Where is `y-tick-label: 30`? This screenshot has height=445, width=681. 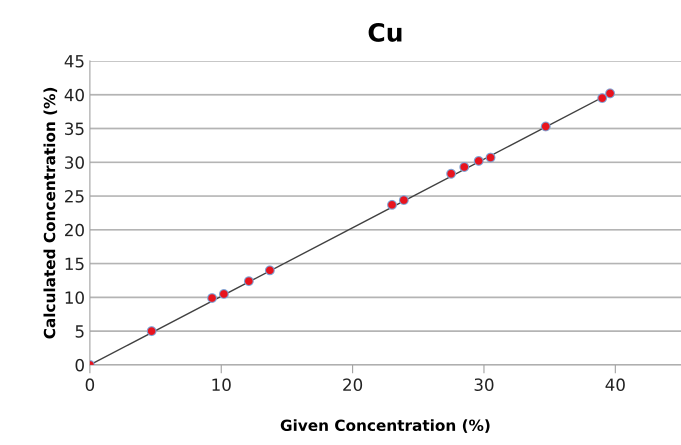 y-tick-label: 30 is located at coordinates (74, 162).